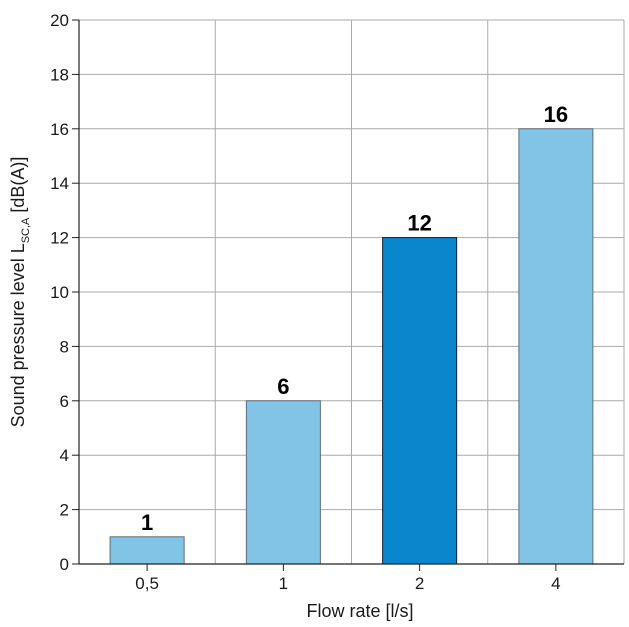 This screenshot has width=629, height=627. I want to click on y-tick-label: 12, so click(59, 238).